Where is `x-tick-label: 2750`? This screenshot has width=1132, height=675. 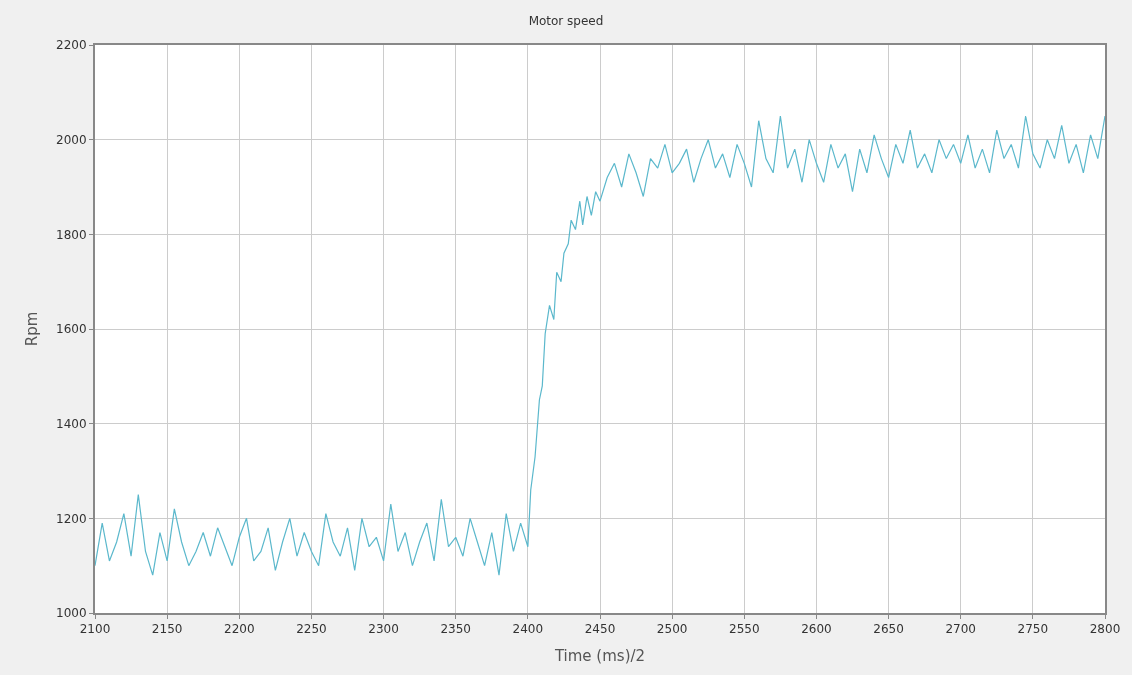 x-tick-label: 2750 is located at coordinates (1033, 629).